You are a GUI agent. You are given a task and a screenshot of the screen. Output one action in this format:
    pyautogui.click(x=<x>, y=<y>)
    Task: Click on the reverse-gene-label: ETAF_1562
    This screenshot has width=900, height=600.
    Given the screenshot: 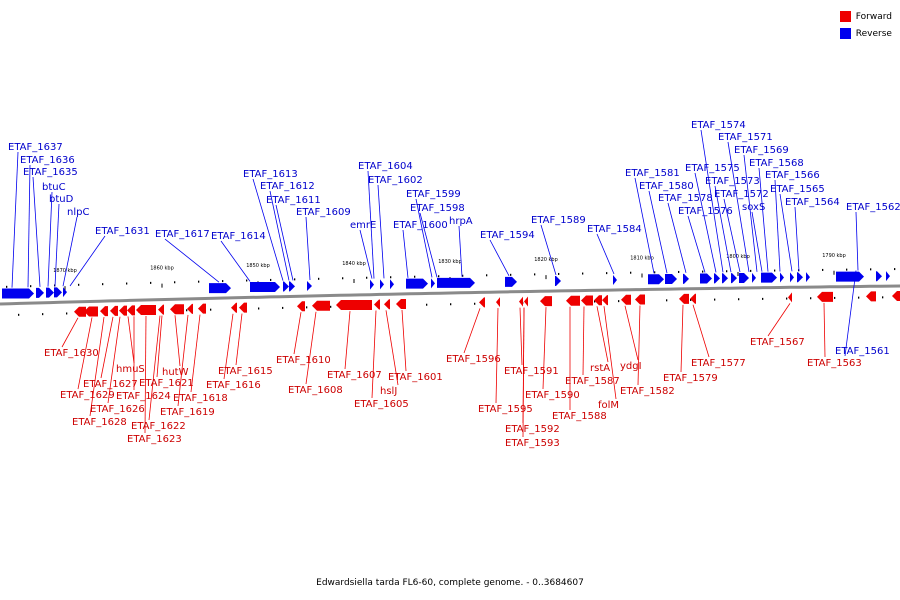 What is the action you would take?
    pyautogui.click(x=873, y=207)
    